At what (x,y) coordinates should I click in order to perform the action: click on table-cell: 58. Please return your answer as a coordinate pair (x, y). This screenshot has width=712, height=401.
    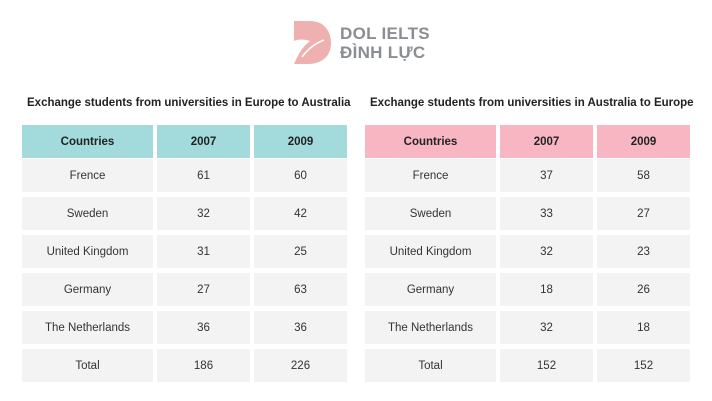
    Looking at the image, I should click on (643, 175).